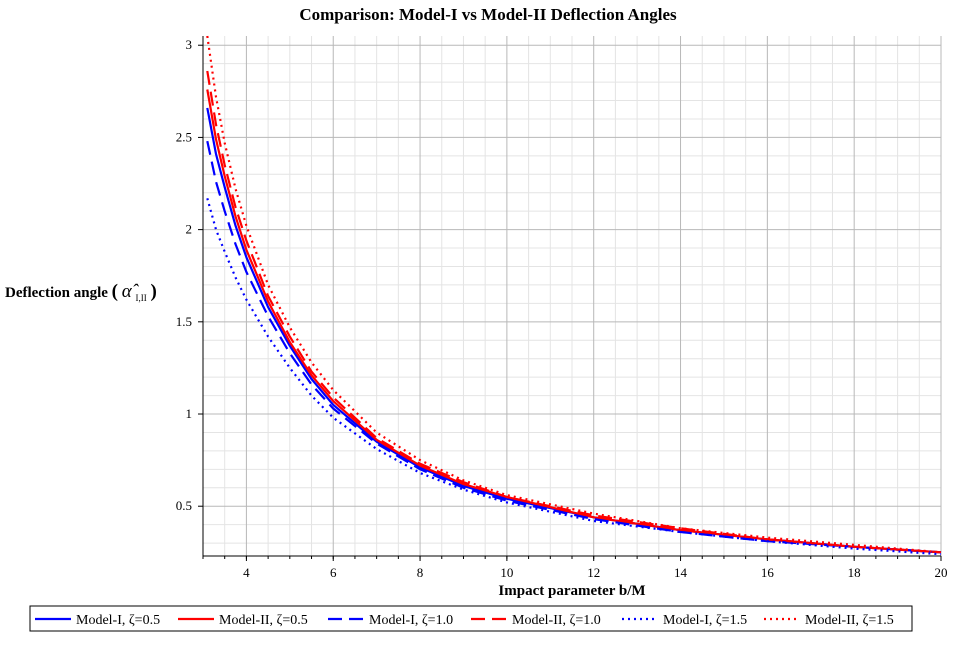 This screenshot has height=648, width=973. What do you see at coordinates (849, 620) in the screenshot?
I see `legend-label-6: Model-II, ζ=1.5` at bounding box center [849, 620].